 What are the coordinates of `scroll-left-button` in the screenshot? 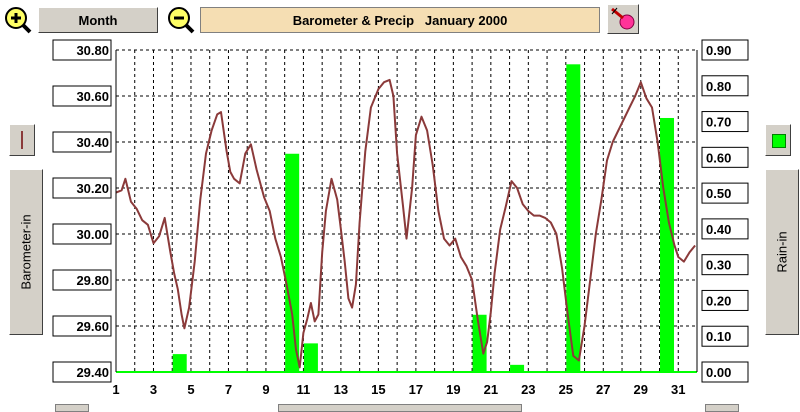 It's located at (72, 408).